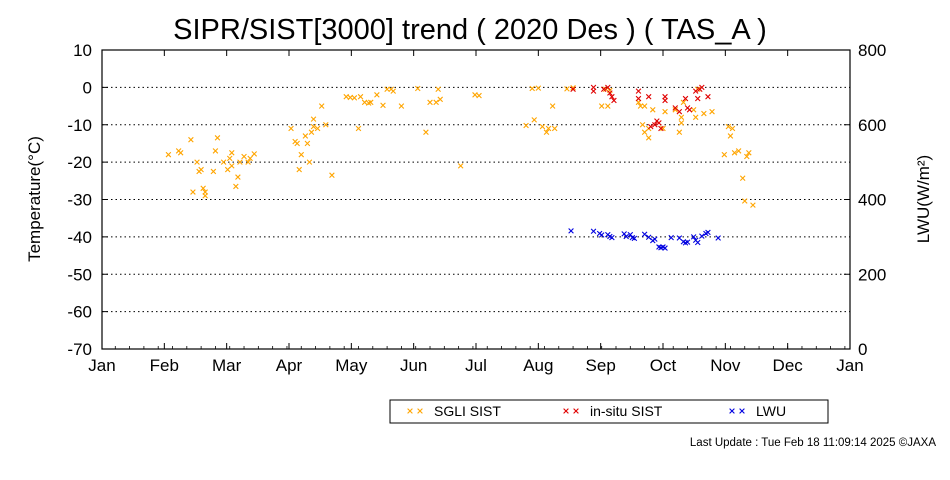 Image resolution: width=950 pixels, height=480 pixels. I want to click on x-tick-label: Aug, so click(538, 365).